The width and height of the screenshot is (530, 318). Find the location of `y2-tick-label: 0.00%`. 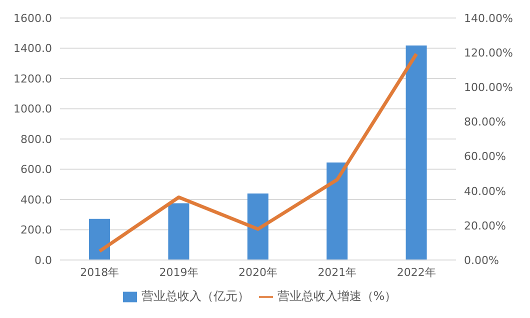

y2-tick-label: 0.00% is located at coordinates (481, 260).